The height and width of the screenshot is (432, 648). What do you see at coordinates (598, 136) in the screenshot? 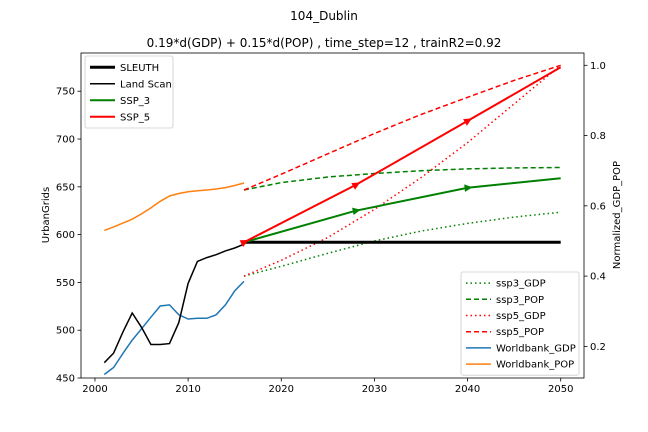
I see `y-right-tick-label: 0.8` at bounding box center [598, 136].